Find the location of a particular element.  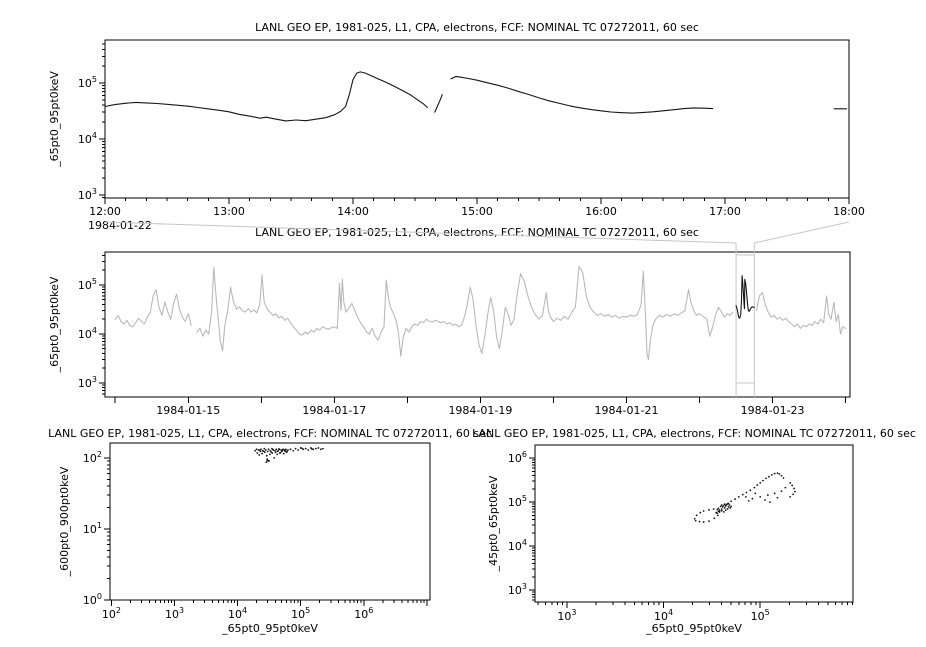

electron-flux-65-95keV is located at coordinates (476, 96).